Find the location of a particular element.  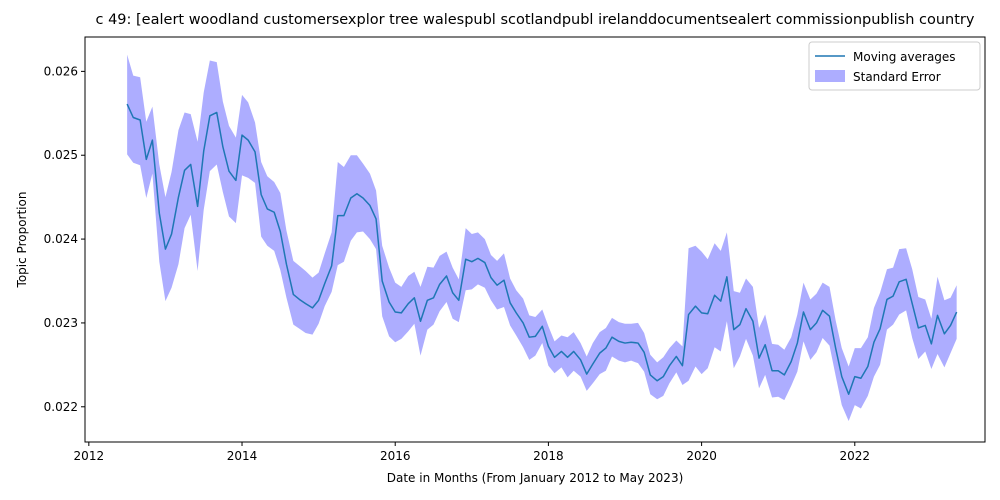

x-tick-label: 2022 is located at coordinates (855, 456).